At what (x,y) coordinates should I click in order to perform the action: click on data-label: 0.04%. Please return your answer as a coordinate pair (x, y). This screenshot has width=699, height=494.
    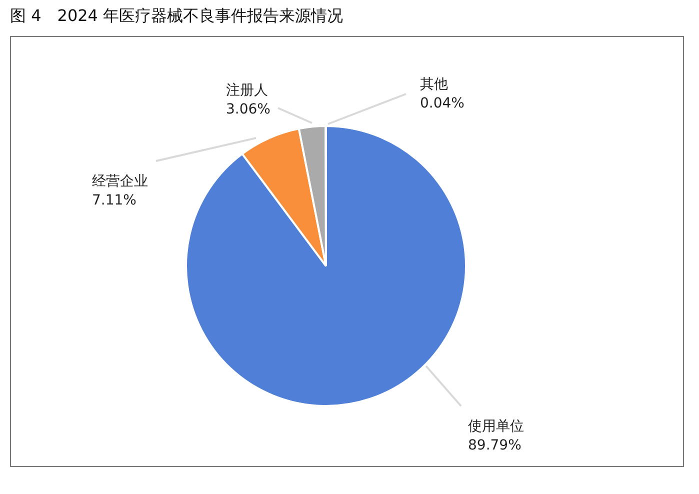
    Looking at the image, I should click on (442, 104).